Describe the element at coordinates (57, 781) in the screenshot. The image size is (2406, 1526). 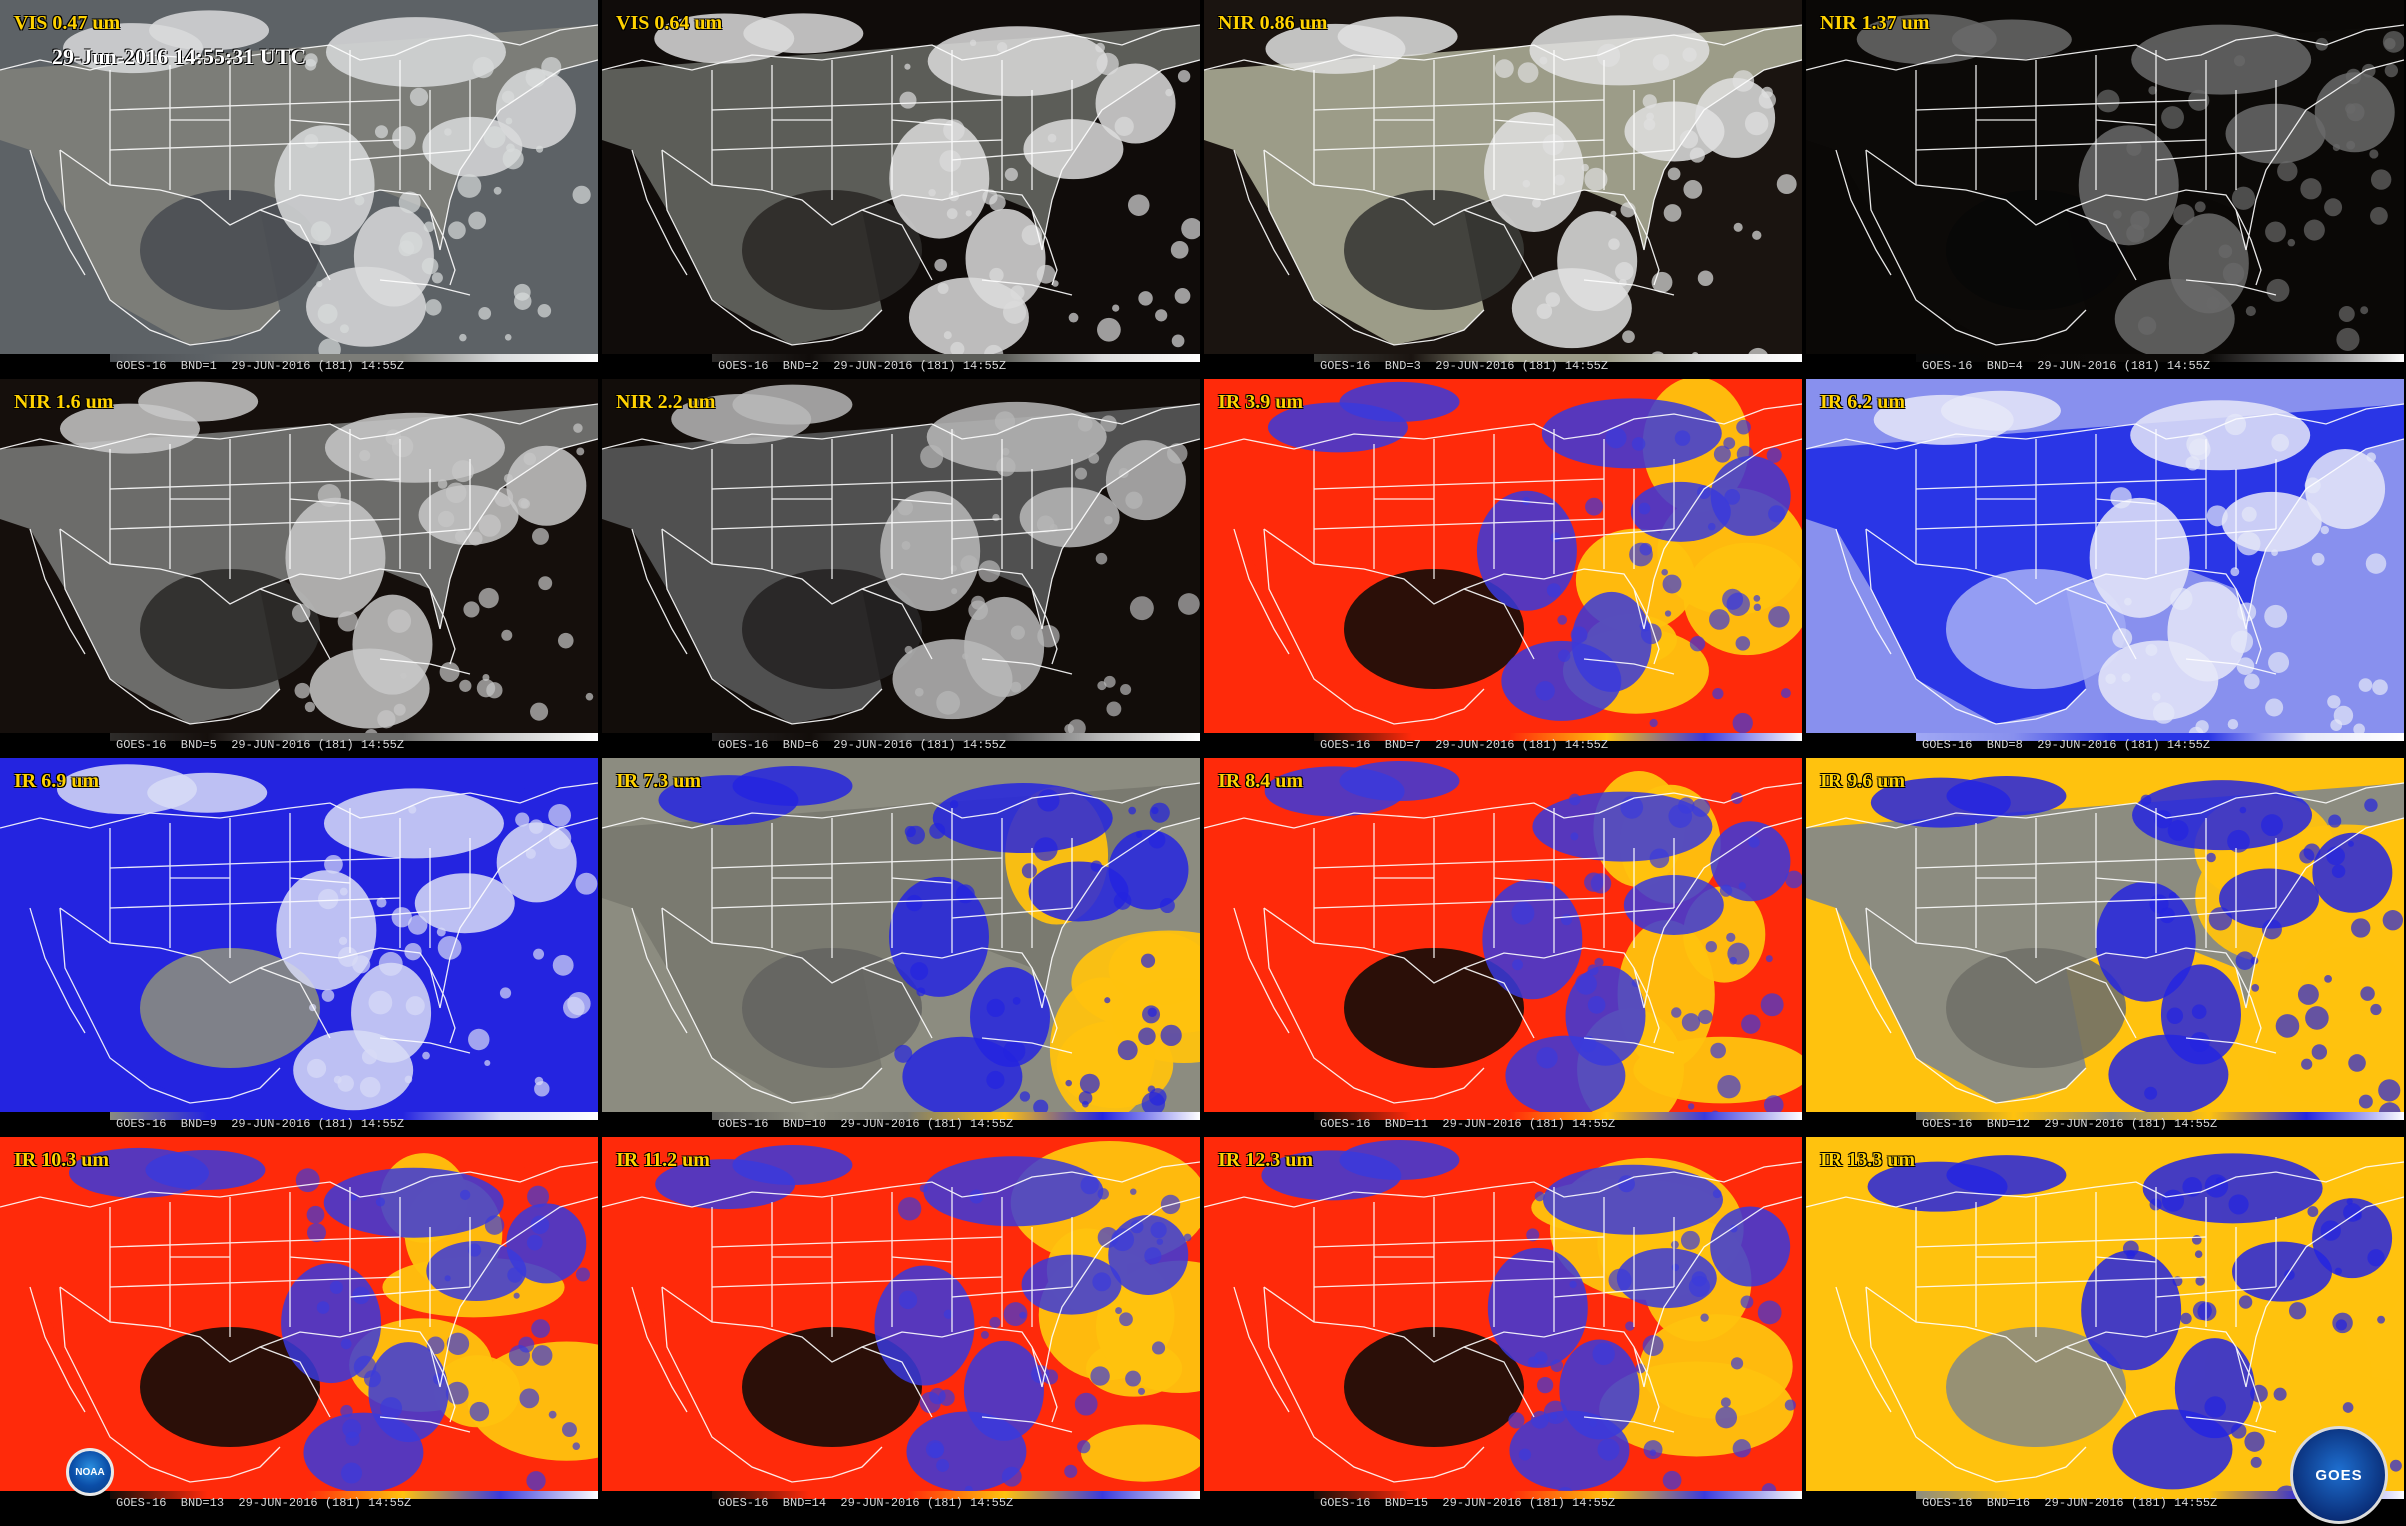
I see `band-label: IR 6.9 um` at that location.